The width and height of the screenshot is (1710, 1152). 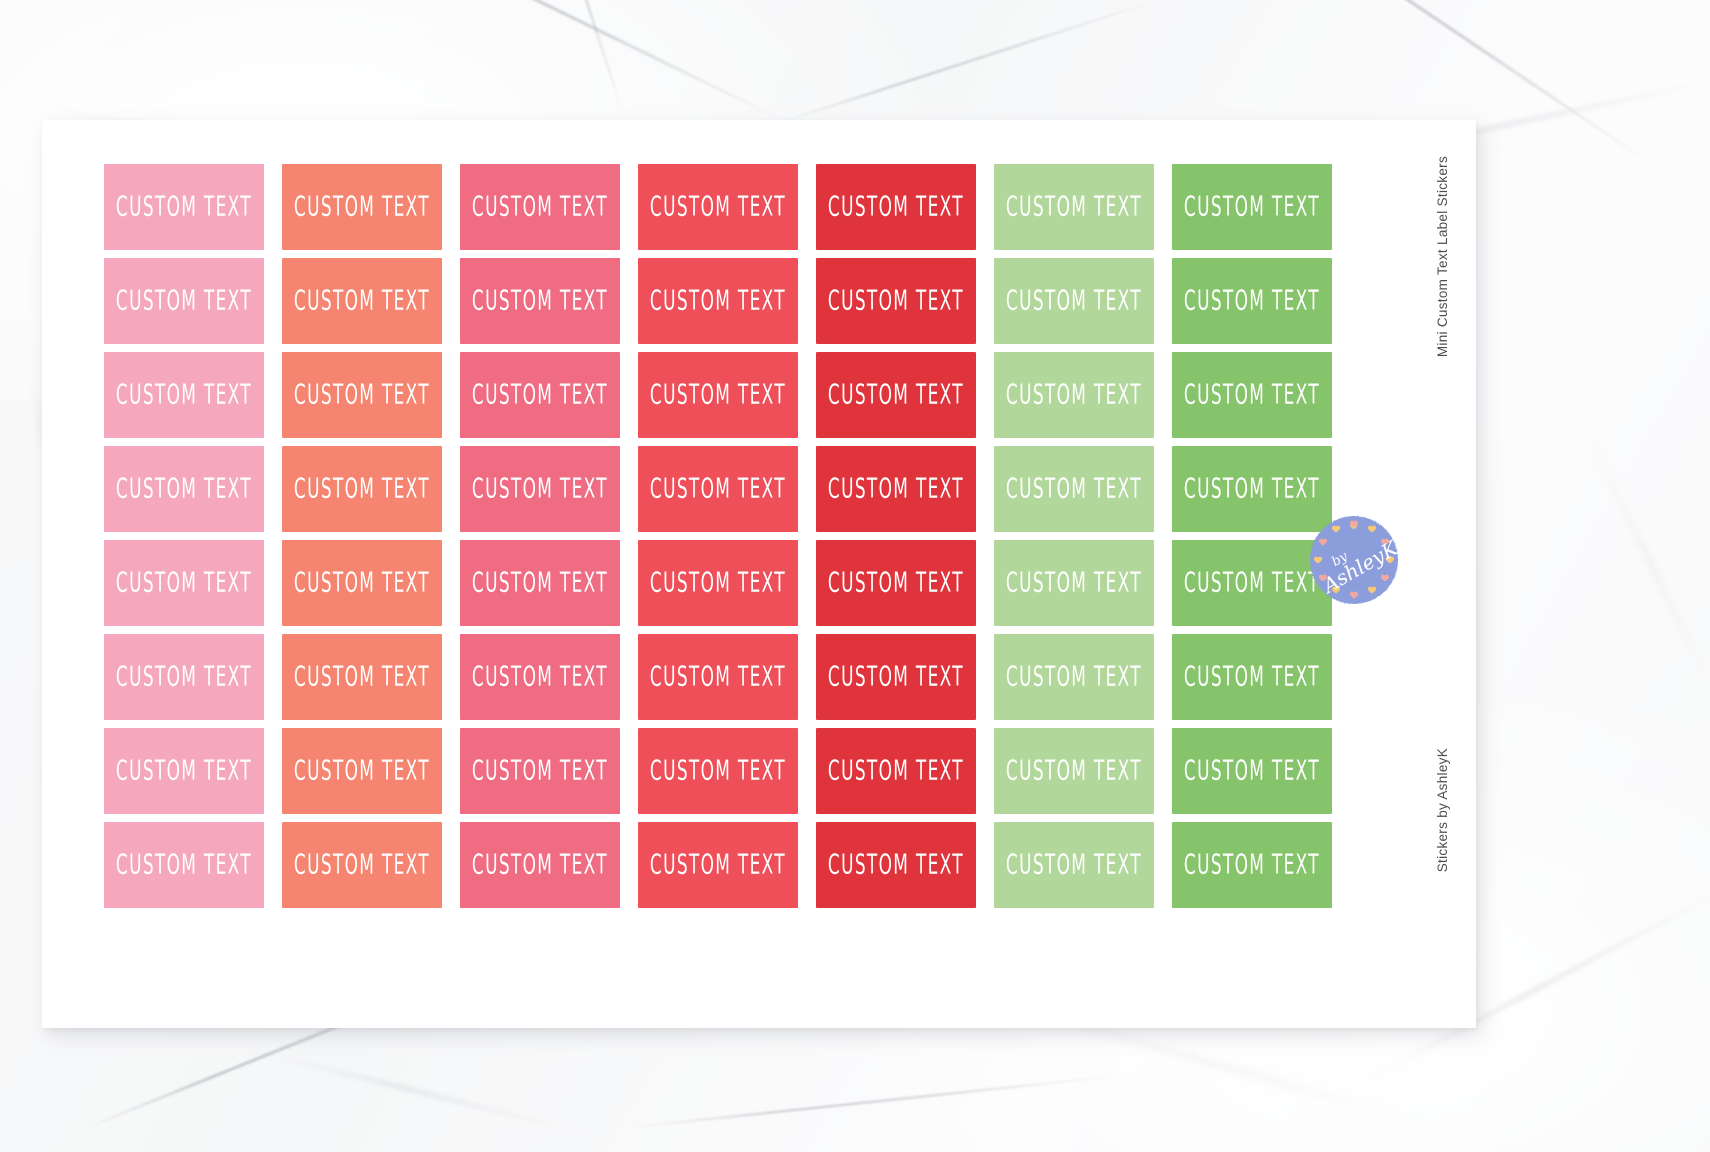 I want to click on sticker-crimson-r2: CUSTOM TEXT, so click(x=896, y=301).